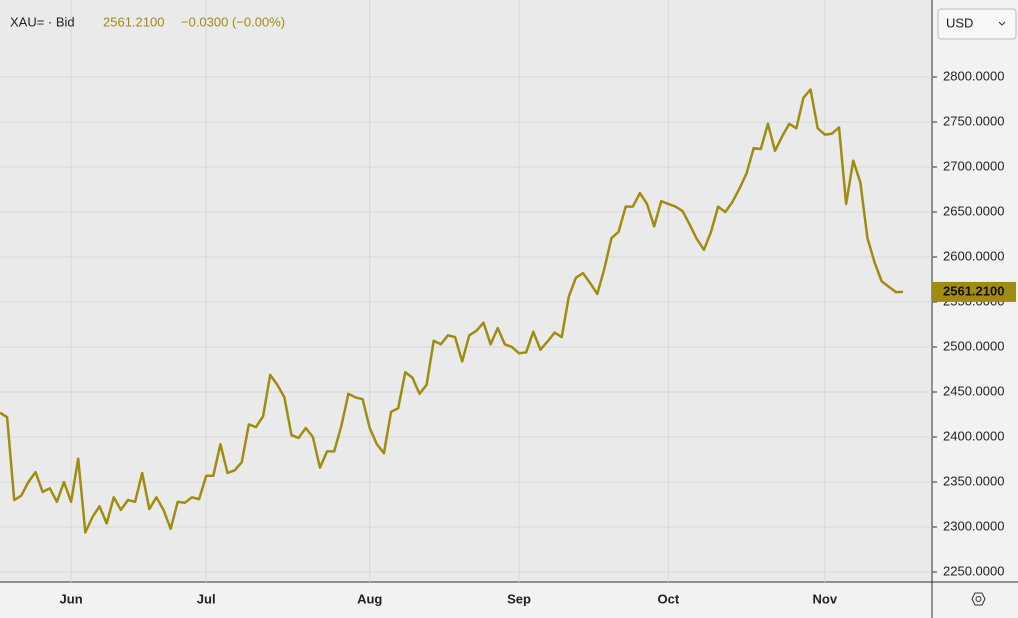 This screenshot has width=1018, height=618. I want to click on x-tick-label: Jun, so click(71, 598).